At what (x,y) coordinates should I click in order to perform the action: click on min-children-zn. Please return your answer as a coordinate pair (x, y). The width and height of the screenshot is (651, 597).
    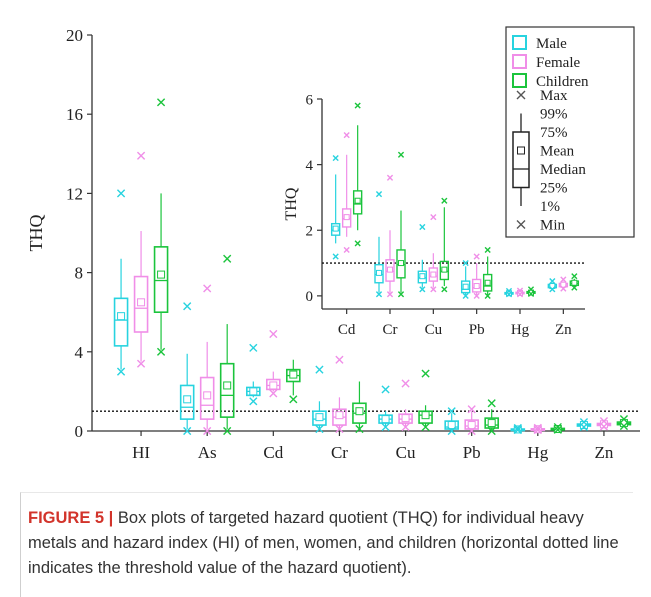
    Looking at the image, I should click on (624, 426).